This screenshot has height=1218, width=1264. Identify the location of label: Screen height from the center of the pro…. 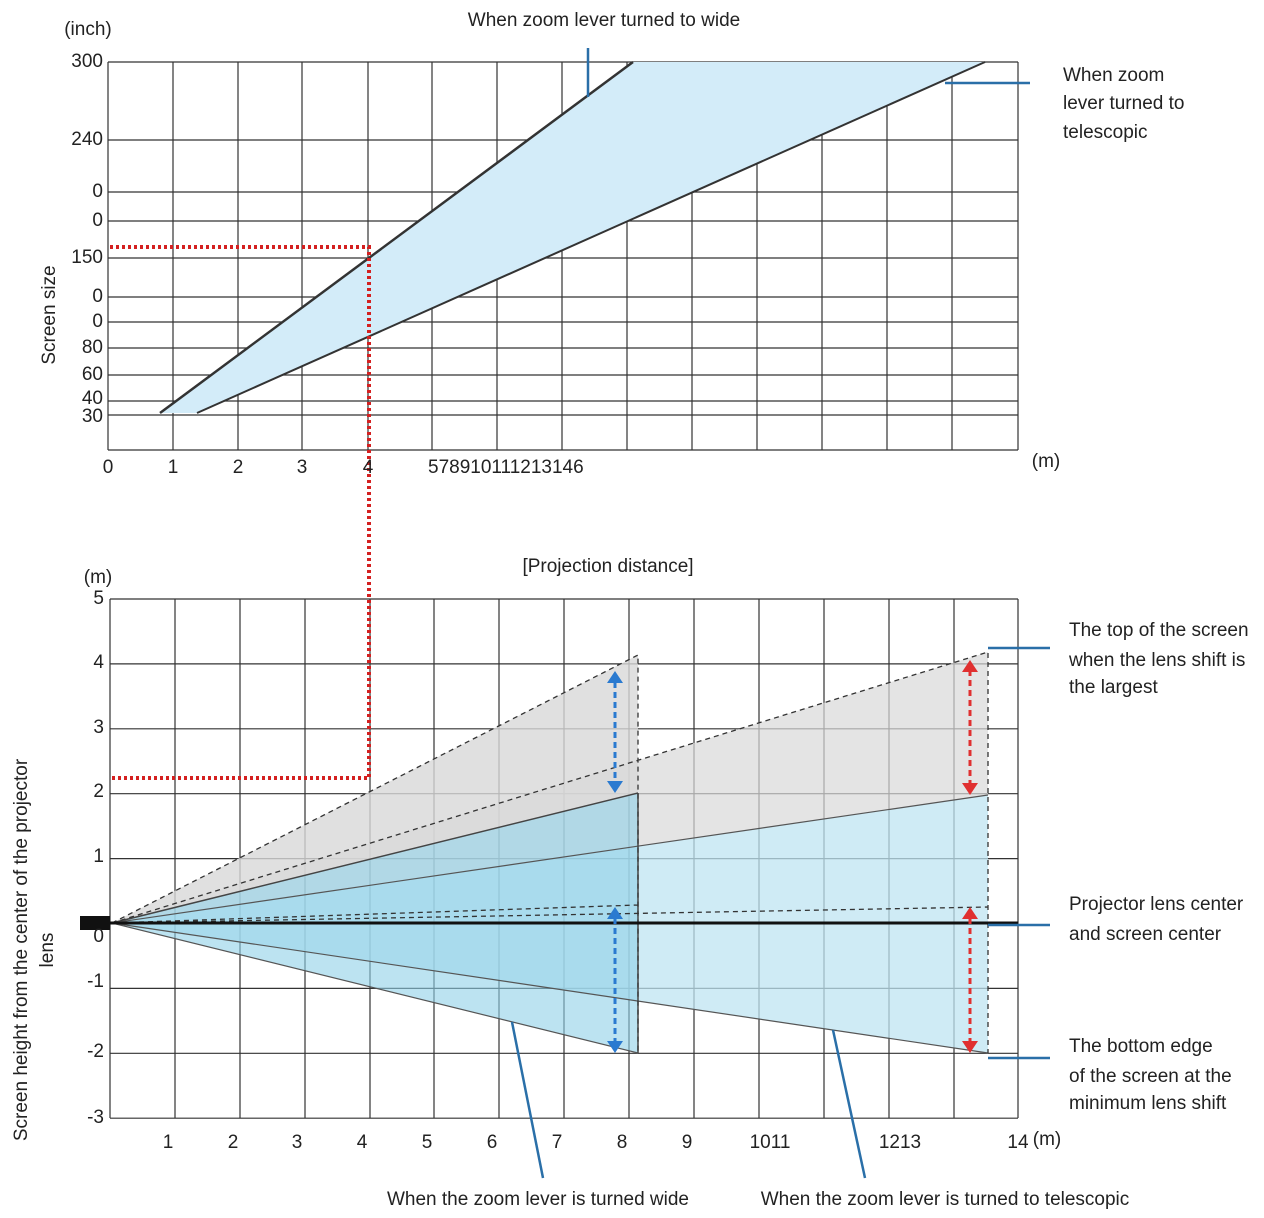
(21, 949).